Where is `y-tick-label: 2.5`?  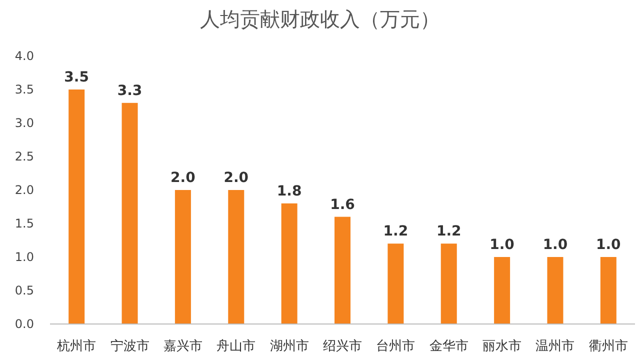 y-tick-label: 2.5 is located at coordinates (24, 157).